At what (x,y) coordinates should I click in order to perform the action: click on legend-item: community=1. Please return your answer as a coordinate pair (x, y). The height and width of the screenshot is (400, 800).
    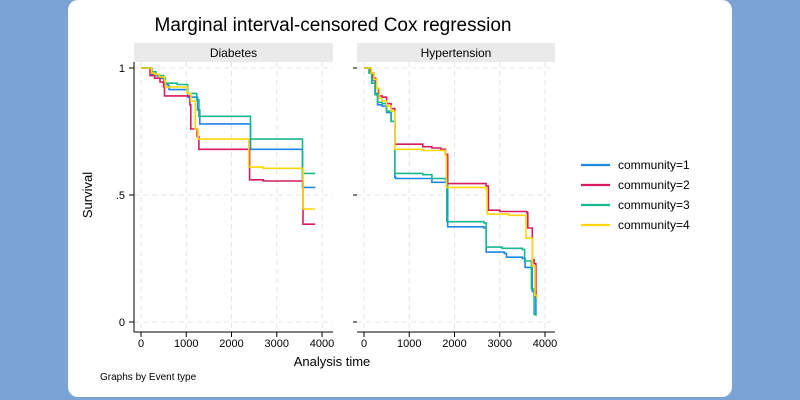
    Looking at the image, I should click on (635, 165).